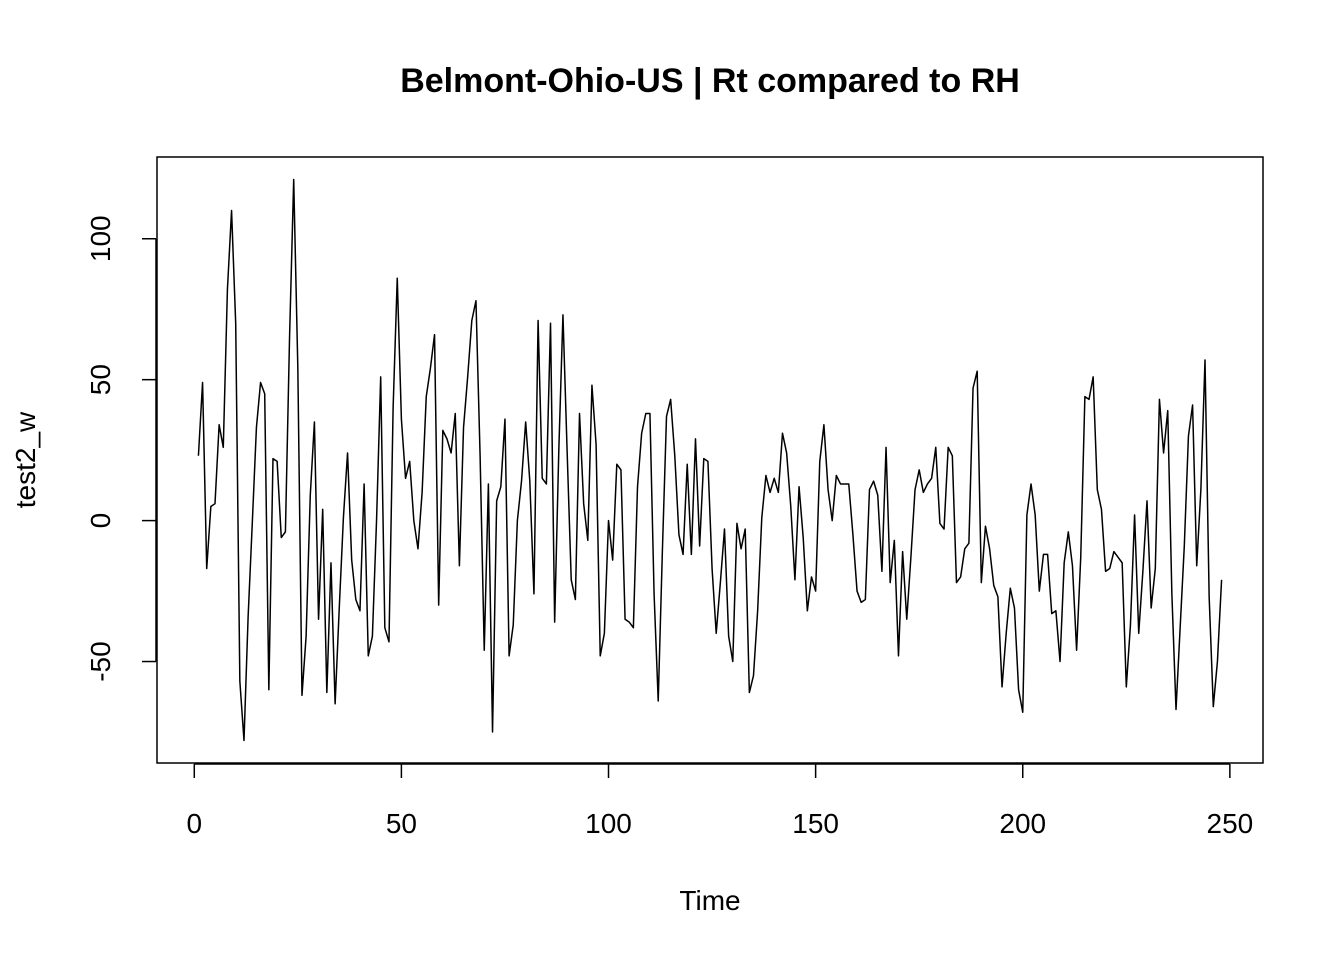  What do you see at coordinates (1230, 823) in the screenshot?
I see `x-tick-label: 250` at bounding box center [1230, 823].